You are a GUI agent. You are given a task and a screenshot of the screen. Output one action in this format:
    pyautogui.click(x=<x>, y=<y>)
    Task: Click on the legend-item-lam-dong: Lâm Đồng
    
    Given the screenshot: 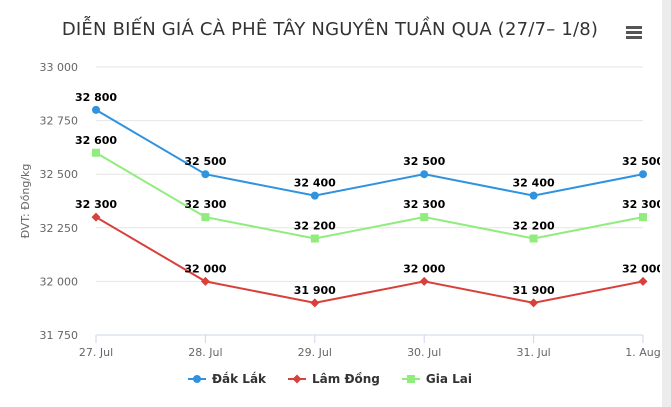 What is the action you would take?
    pyautogui.click(x=334, y=379)
    